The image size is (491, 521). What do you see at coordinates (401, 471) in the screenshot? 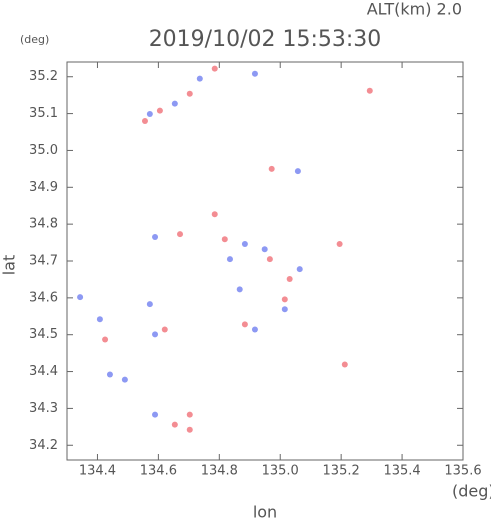
I see `x-tick-label: 135.4` at bounding box center [401, 471].